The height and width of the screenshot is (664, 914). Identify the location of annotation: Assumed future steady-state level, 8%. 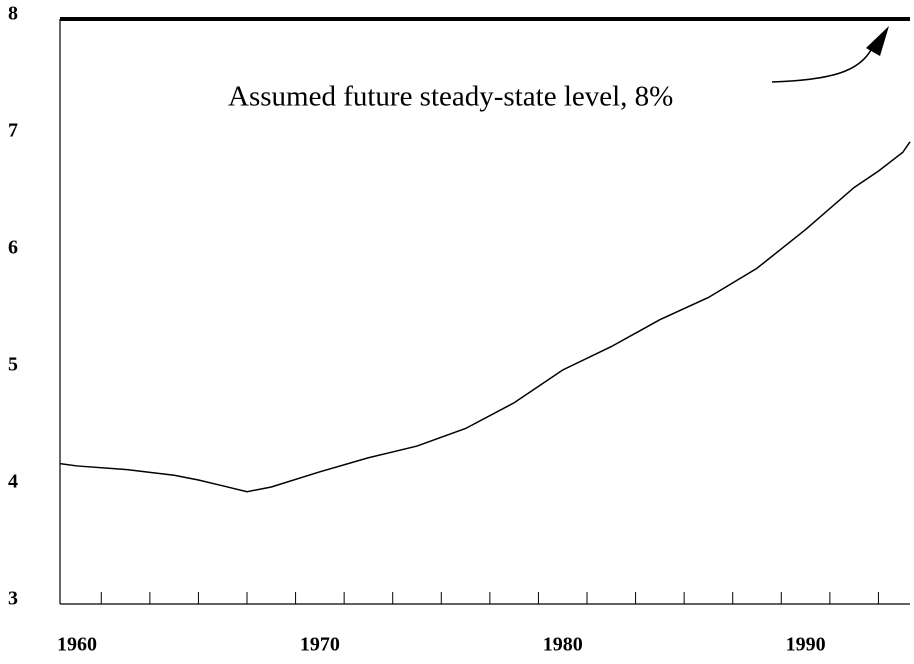
(450, 97).